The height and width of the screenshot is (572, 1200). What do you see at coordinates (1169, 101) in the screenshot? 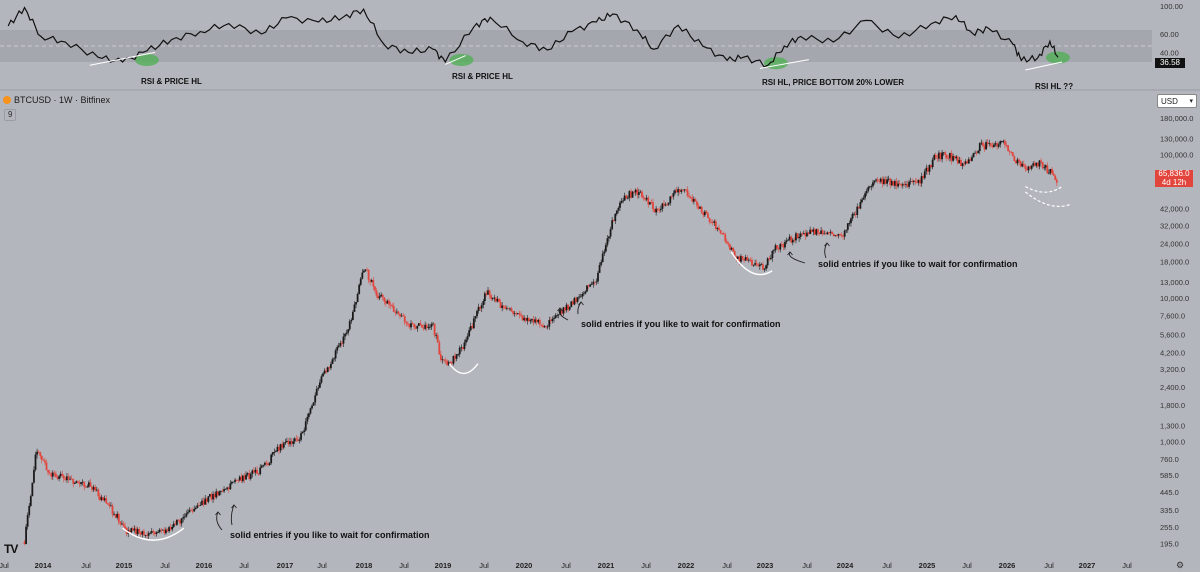
I see `currency-label: USD` at bounding box center [1169, 101].